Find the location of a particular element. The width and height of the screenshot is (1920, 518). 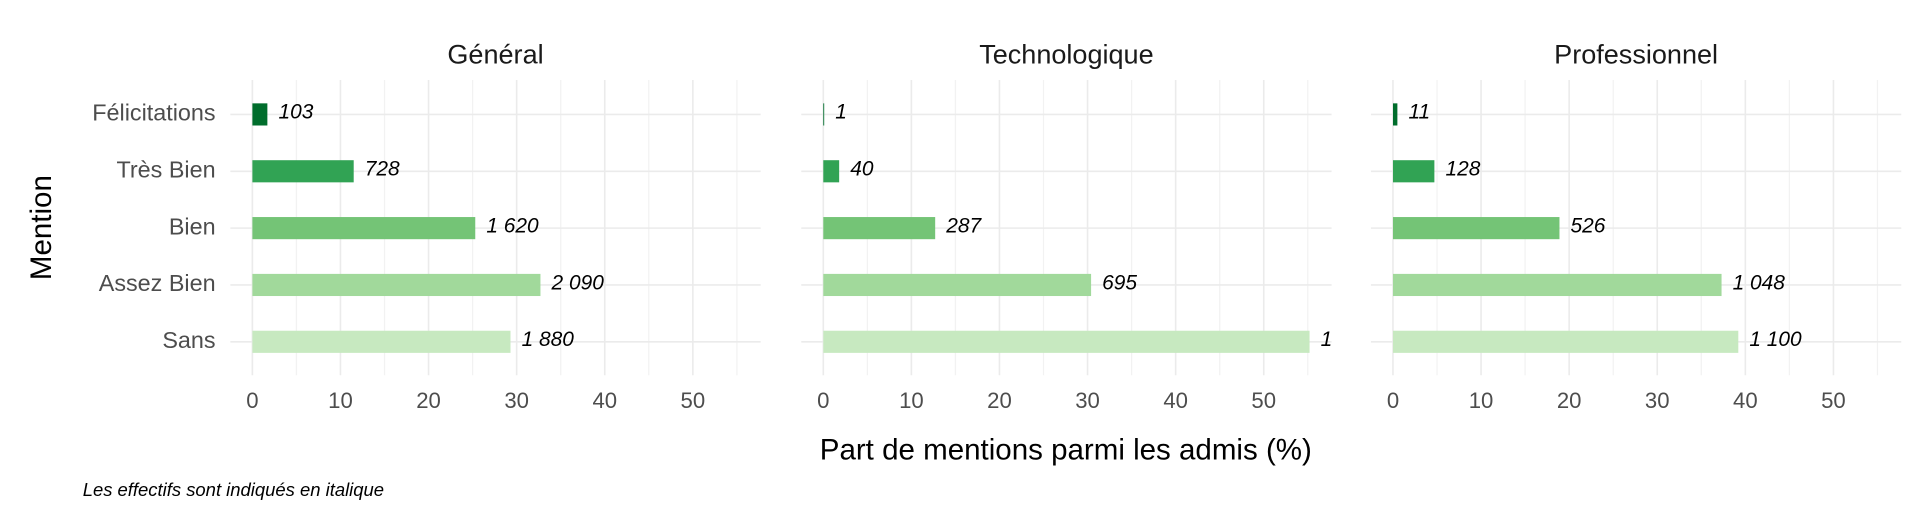

count-label: 40 is located at coordinates (862, 169).